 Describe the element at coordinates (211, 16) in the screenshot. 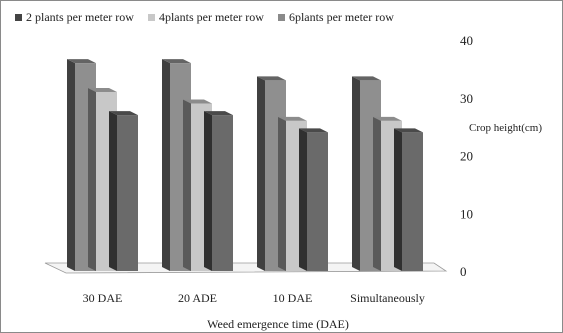

I see `legend-label-4-plants: 4plants per meter row` at that location.